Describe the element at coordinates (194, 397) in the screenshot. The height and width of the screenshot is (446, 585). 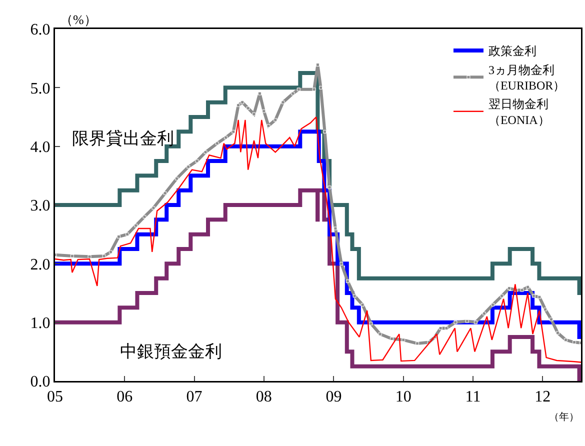
I see `x-tick-label: 07` at that location.